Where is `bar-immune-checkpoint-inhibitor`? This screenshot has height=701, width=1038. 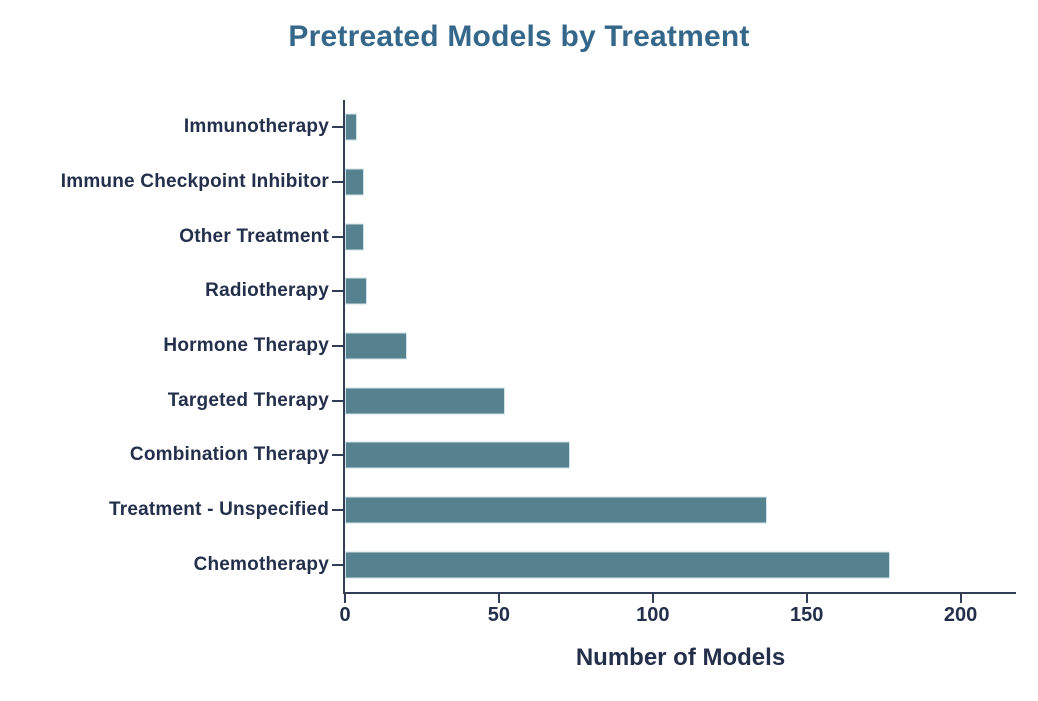 bar-immune-checkpoint-inhibitor is located at coordinates (354, 182).